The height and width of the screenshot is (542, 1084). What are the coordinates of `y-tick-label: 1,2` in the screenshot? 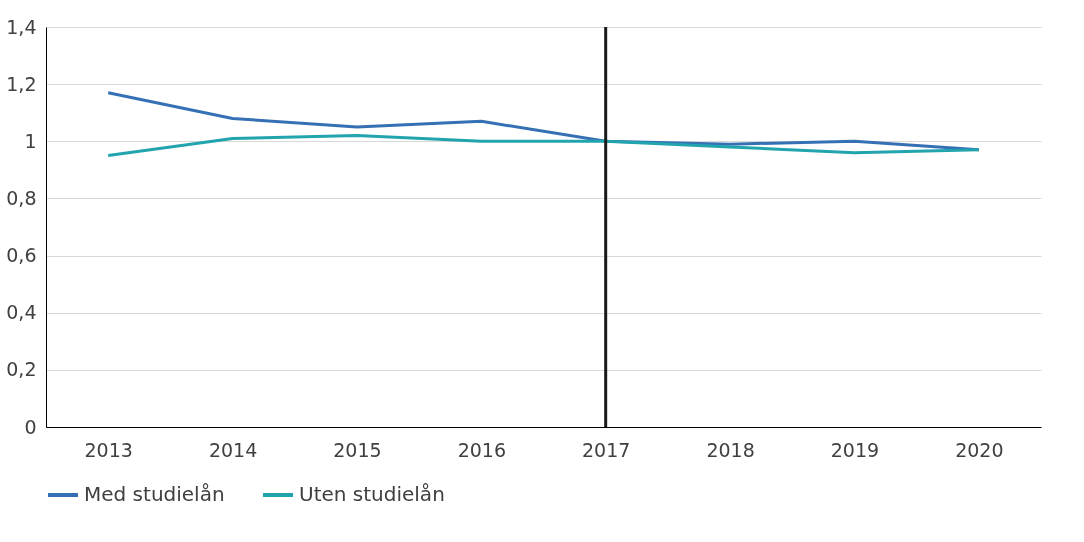 It's located at (21, 83).